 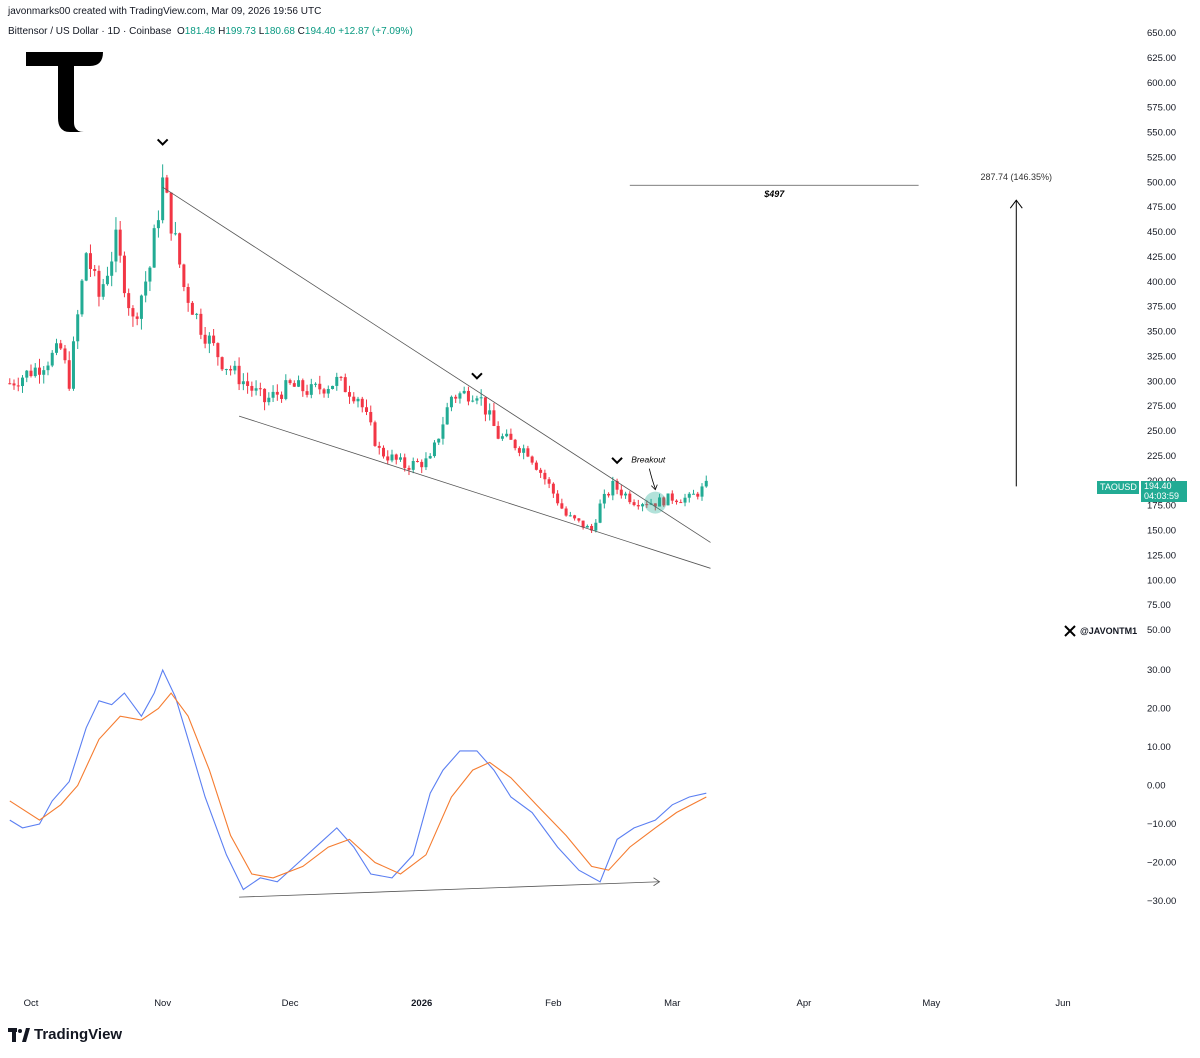 I want to click on price-tag-countdown: 04:03:59, so click(x=1162, y=496).